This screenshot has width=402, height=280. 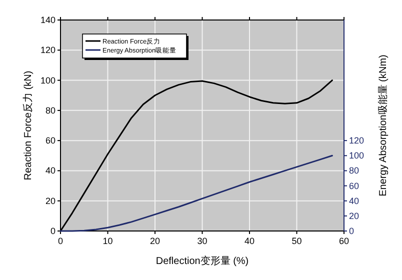 I want to click on y2-tick-label: 100, so click(x=356, y=155).